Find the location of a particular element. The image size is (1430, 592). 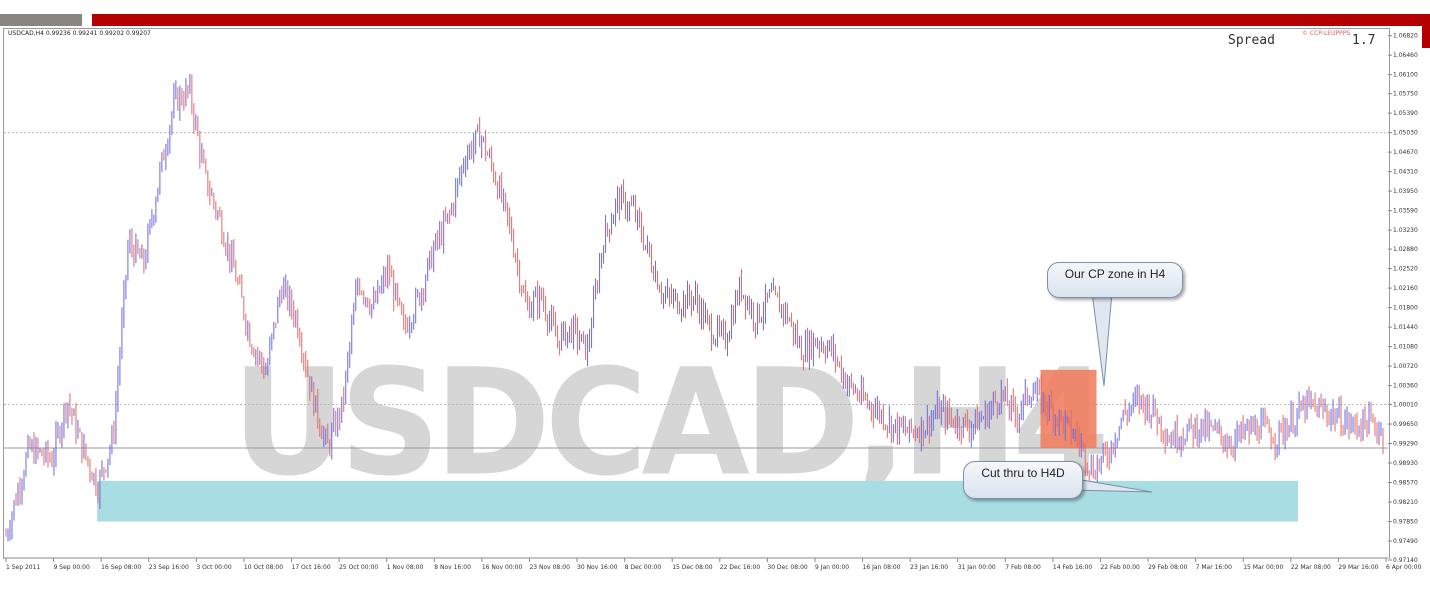

y-tick-label: 0.98210 is located at coordinates (1405, 502).